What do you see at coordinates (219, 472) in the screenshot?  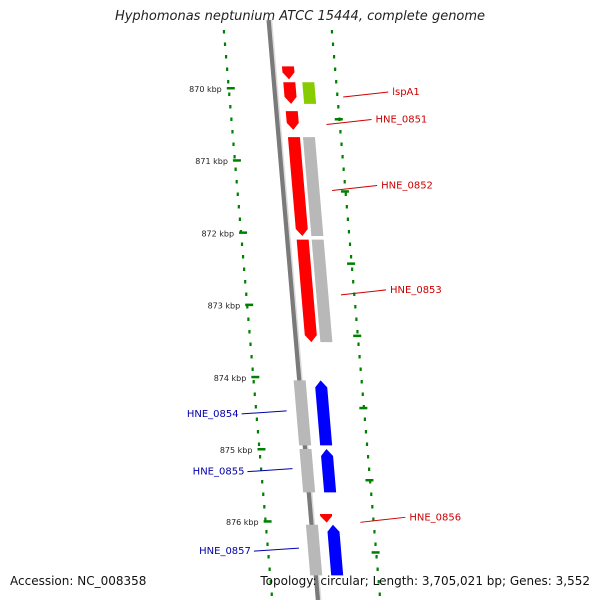 I see `gene-label: HNE_0855` at bounding box center [219, 472].